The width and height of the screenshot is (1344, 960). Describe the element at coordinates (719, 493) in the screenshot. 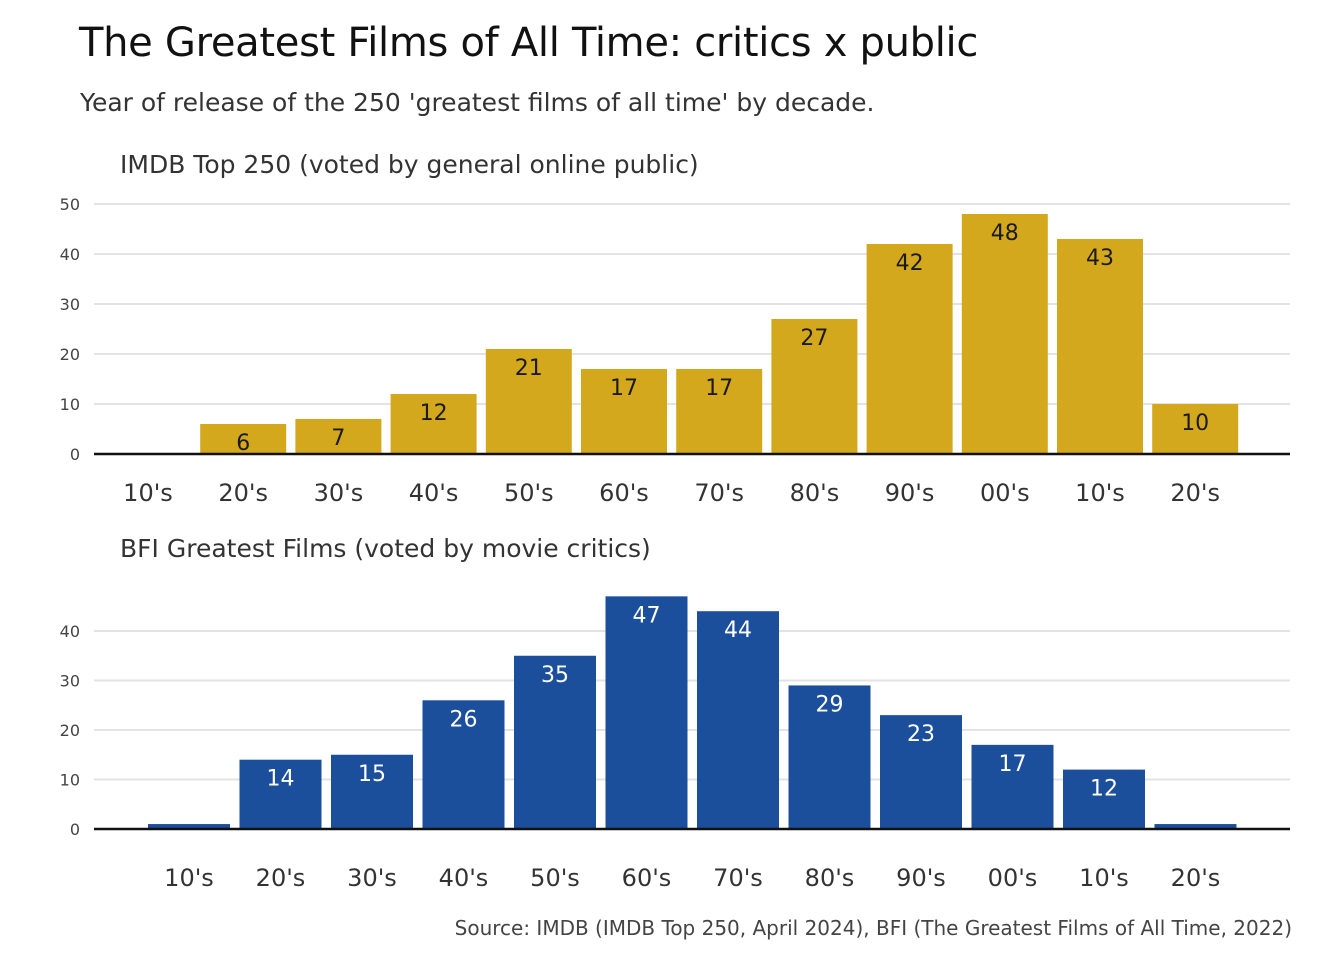

I see `imdb-x-tick-label: 70's` at that location.